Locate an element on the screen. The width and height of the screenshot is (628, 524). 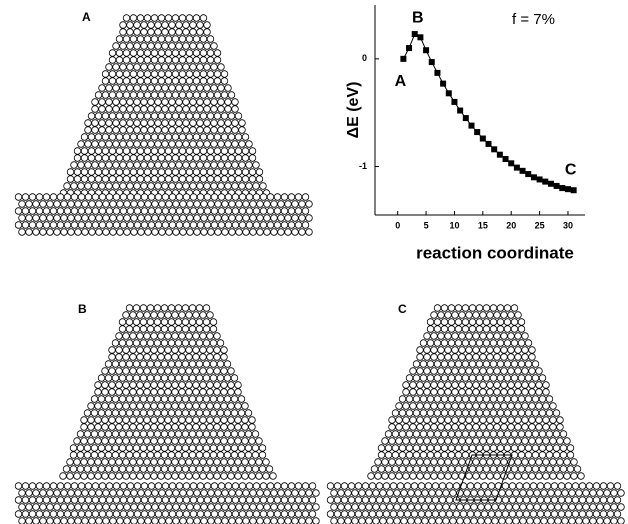
x-tick-label: 15 is located at coordinates (483, 225).